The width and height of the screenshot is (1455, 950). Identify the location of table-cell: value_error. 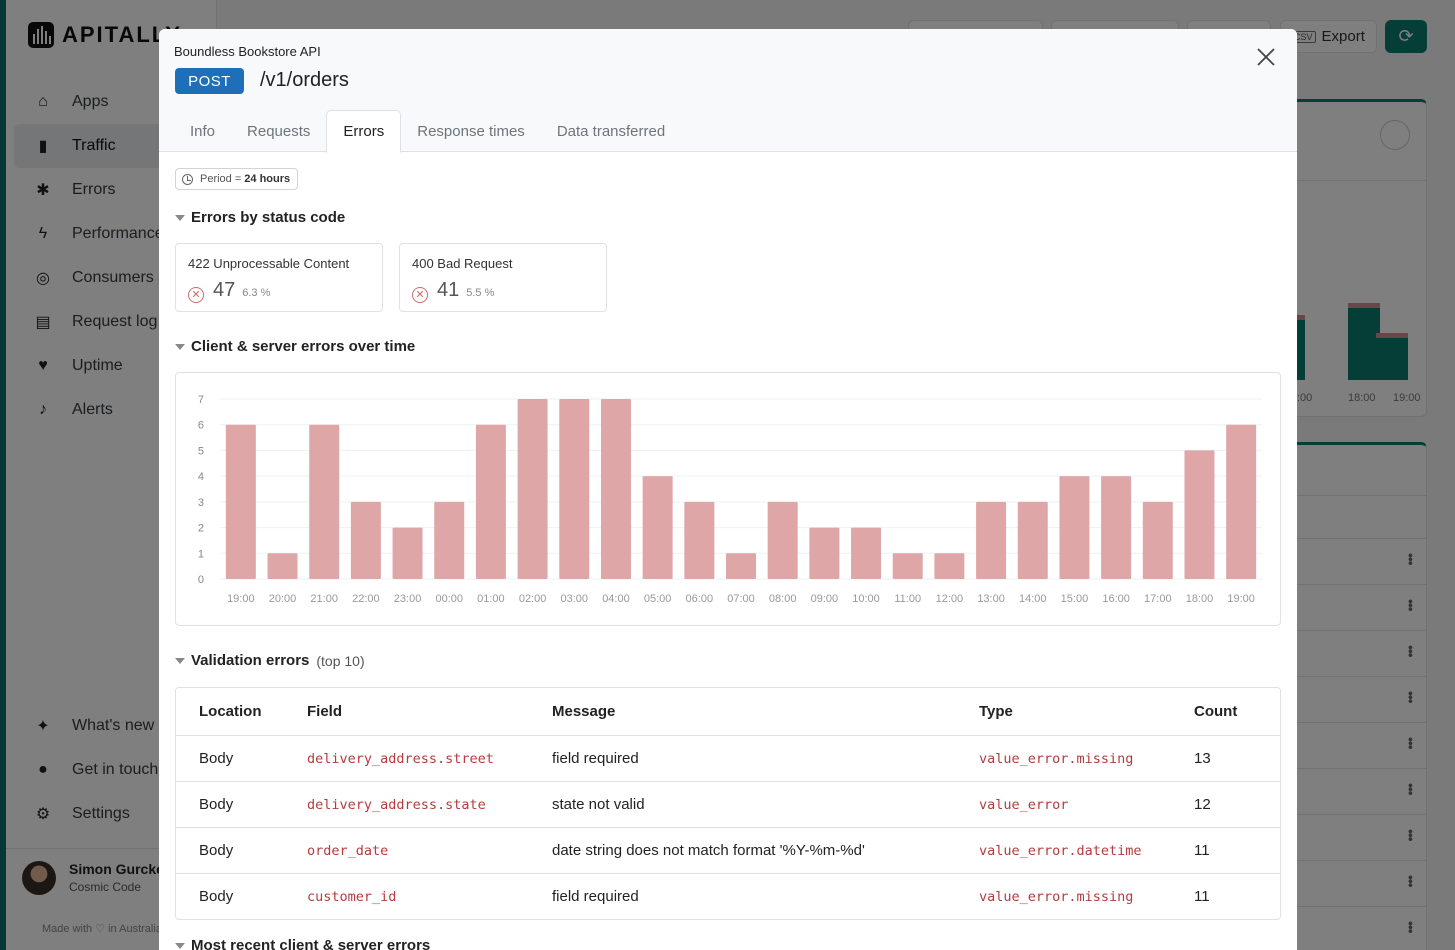
(1086, 804).